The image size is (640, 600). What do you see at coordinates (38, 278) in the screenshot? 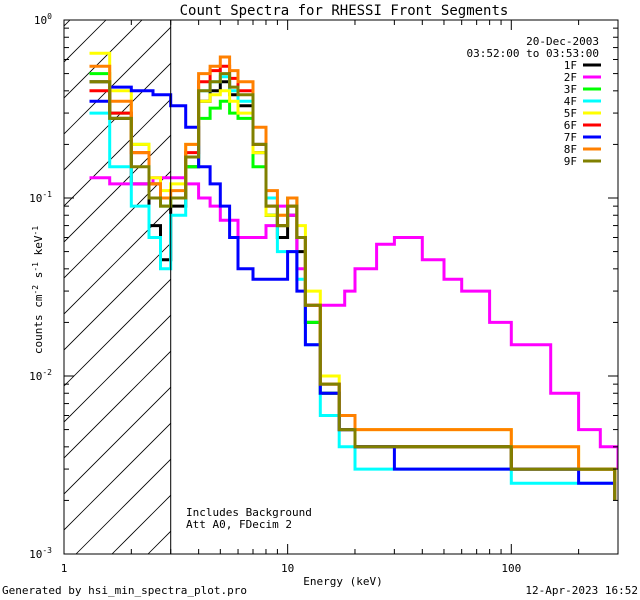
I see `y-axis-label-part: s` at bounding box center [38, 278].